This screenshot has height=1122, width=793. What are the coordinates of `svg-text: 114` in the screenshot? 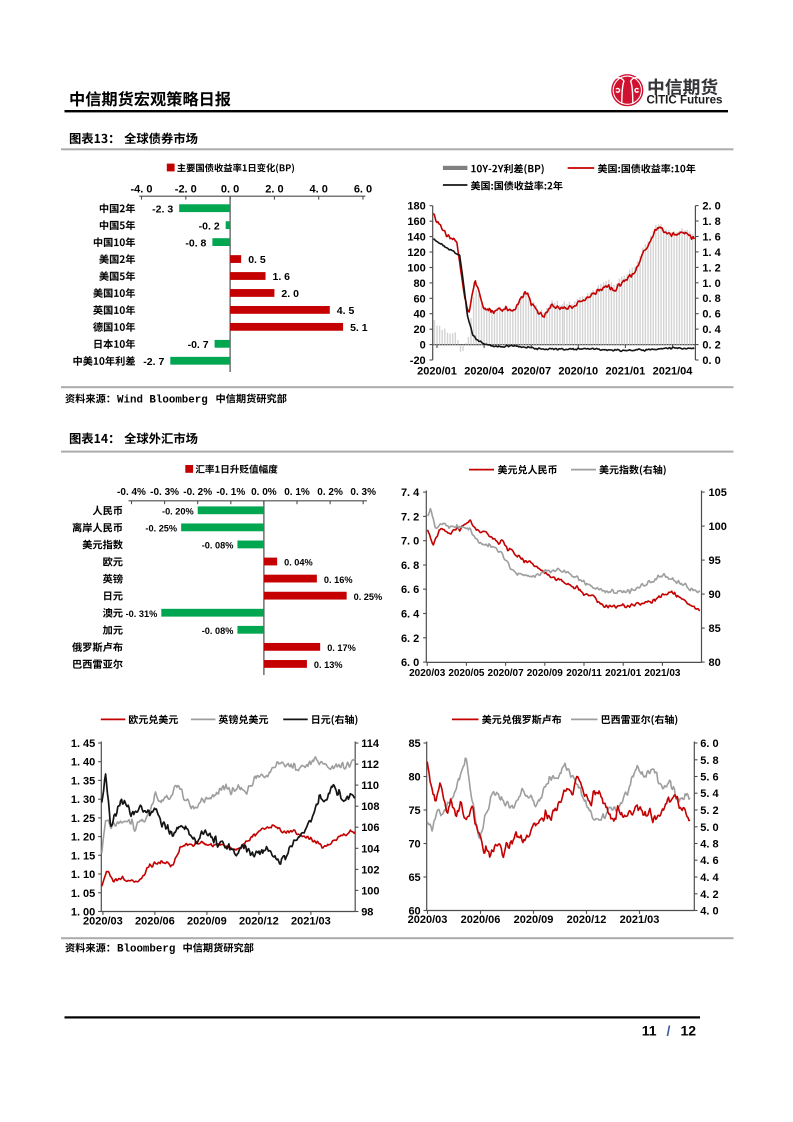 It's located at (370, 744).